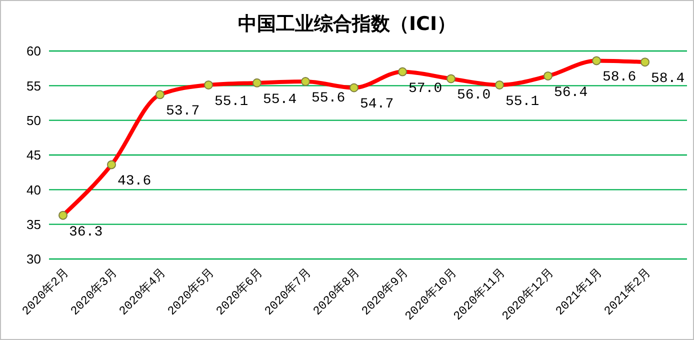 The height and width of the screenshot is (340, 694). I want to click on data-label: 58.4, so click(668, 79).